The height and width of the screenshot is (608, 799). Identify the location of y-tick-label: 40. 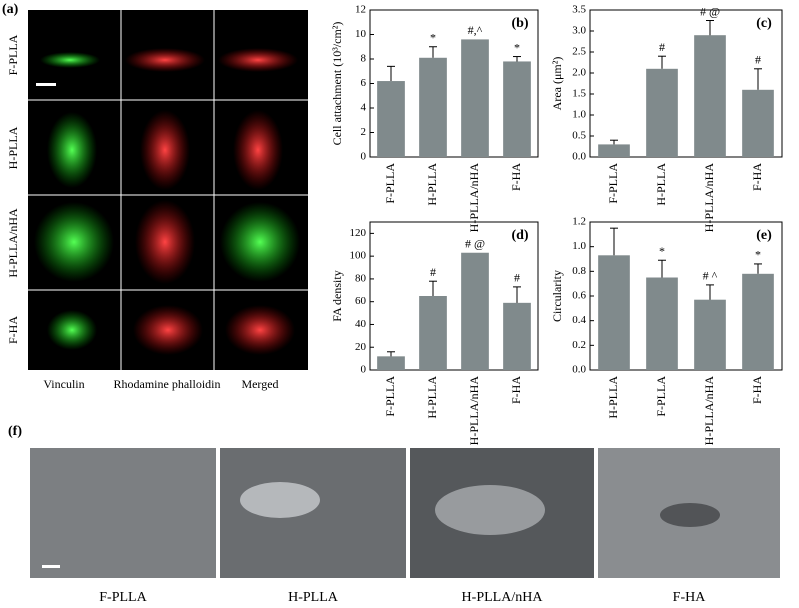
(361, 324).